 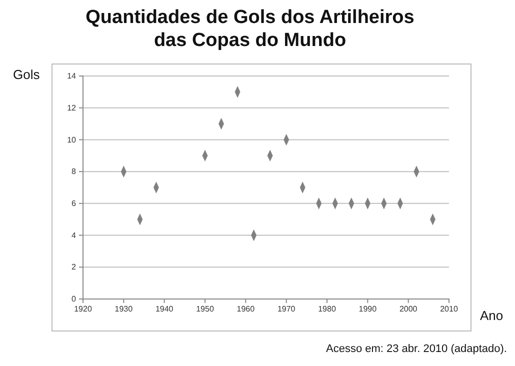 What do you see at coordinates (26, 74) in the screenshot?
I see `y-axis-title: Gols` at bounding box center [26, 74].